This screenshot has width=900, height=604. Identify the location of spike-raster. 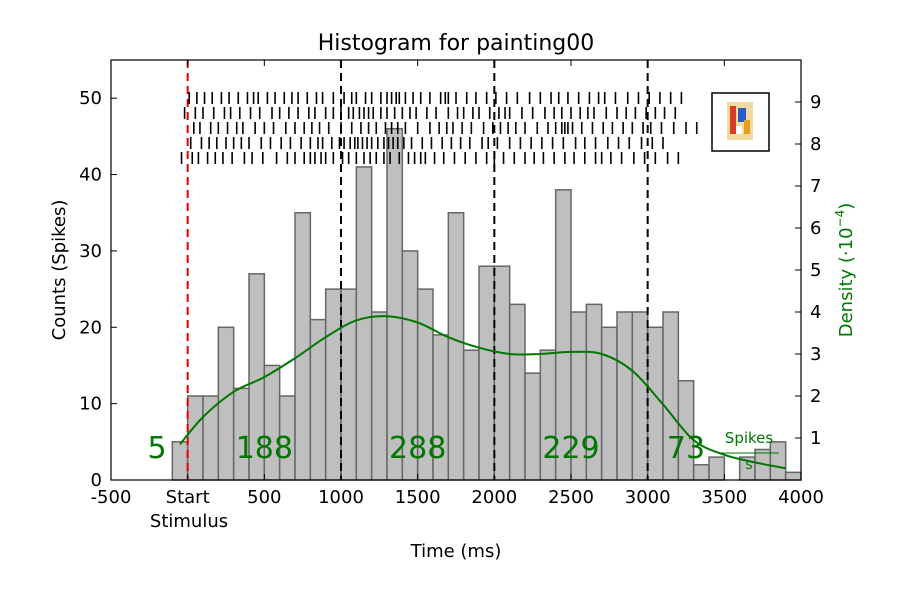
(439, 128).